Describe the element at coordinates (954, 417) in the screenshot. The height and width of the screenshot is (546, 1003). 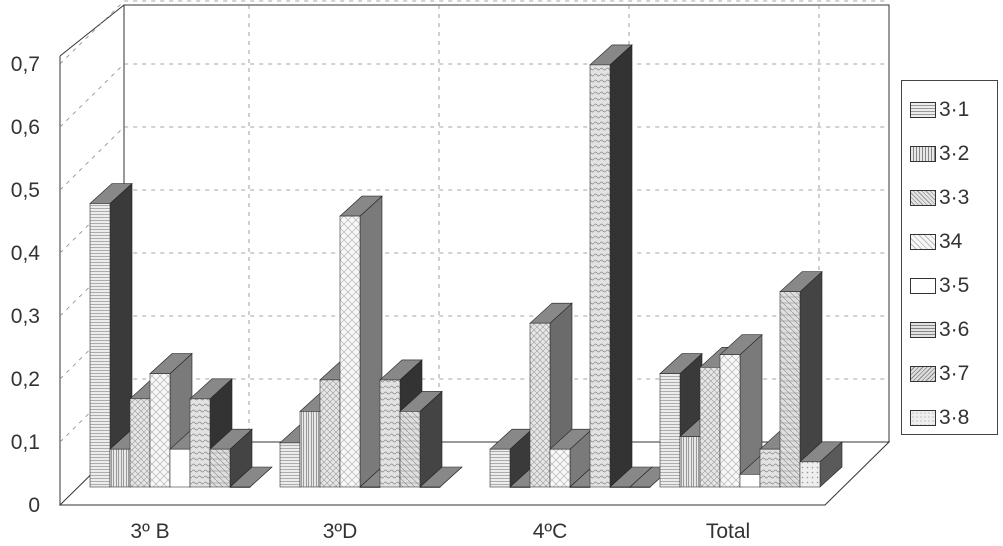
I see `legend-label: 3·8` at that location.